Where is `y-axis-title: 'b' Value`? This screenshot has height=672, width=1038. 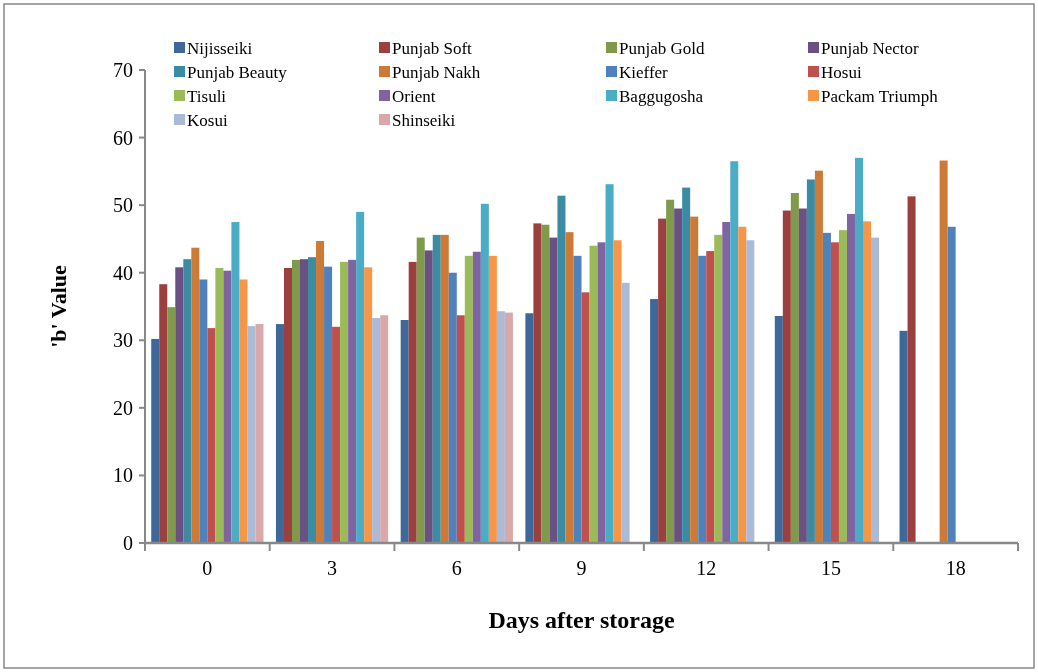
y-axis-title: 'b' Value is located at coordinates (58, 306).